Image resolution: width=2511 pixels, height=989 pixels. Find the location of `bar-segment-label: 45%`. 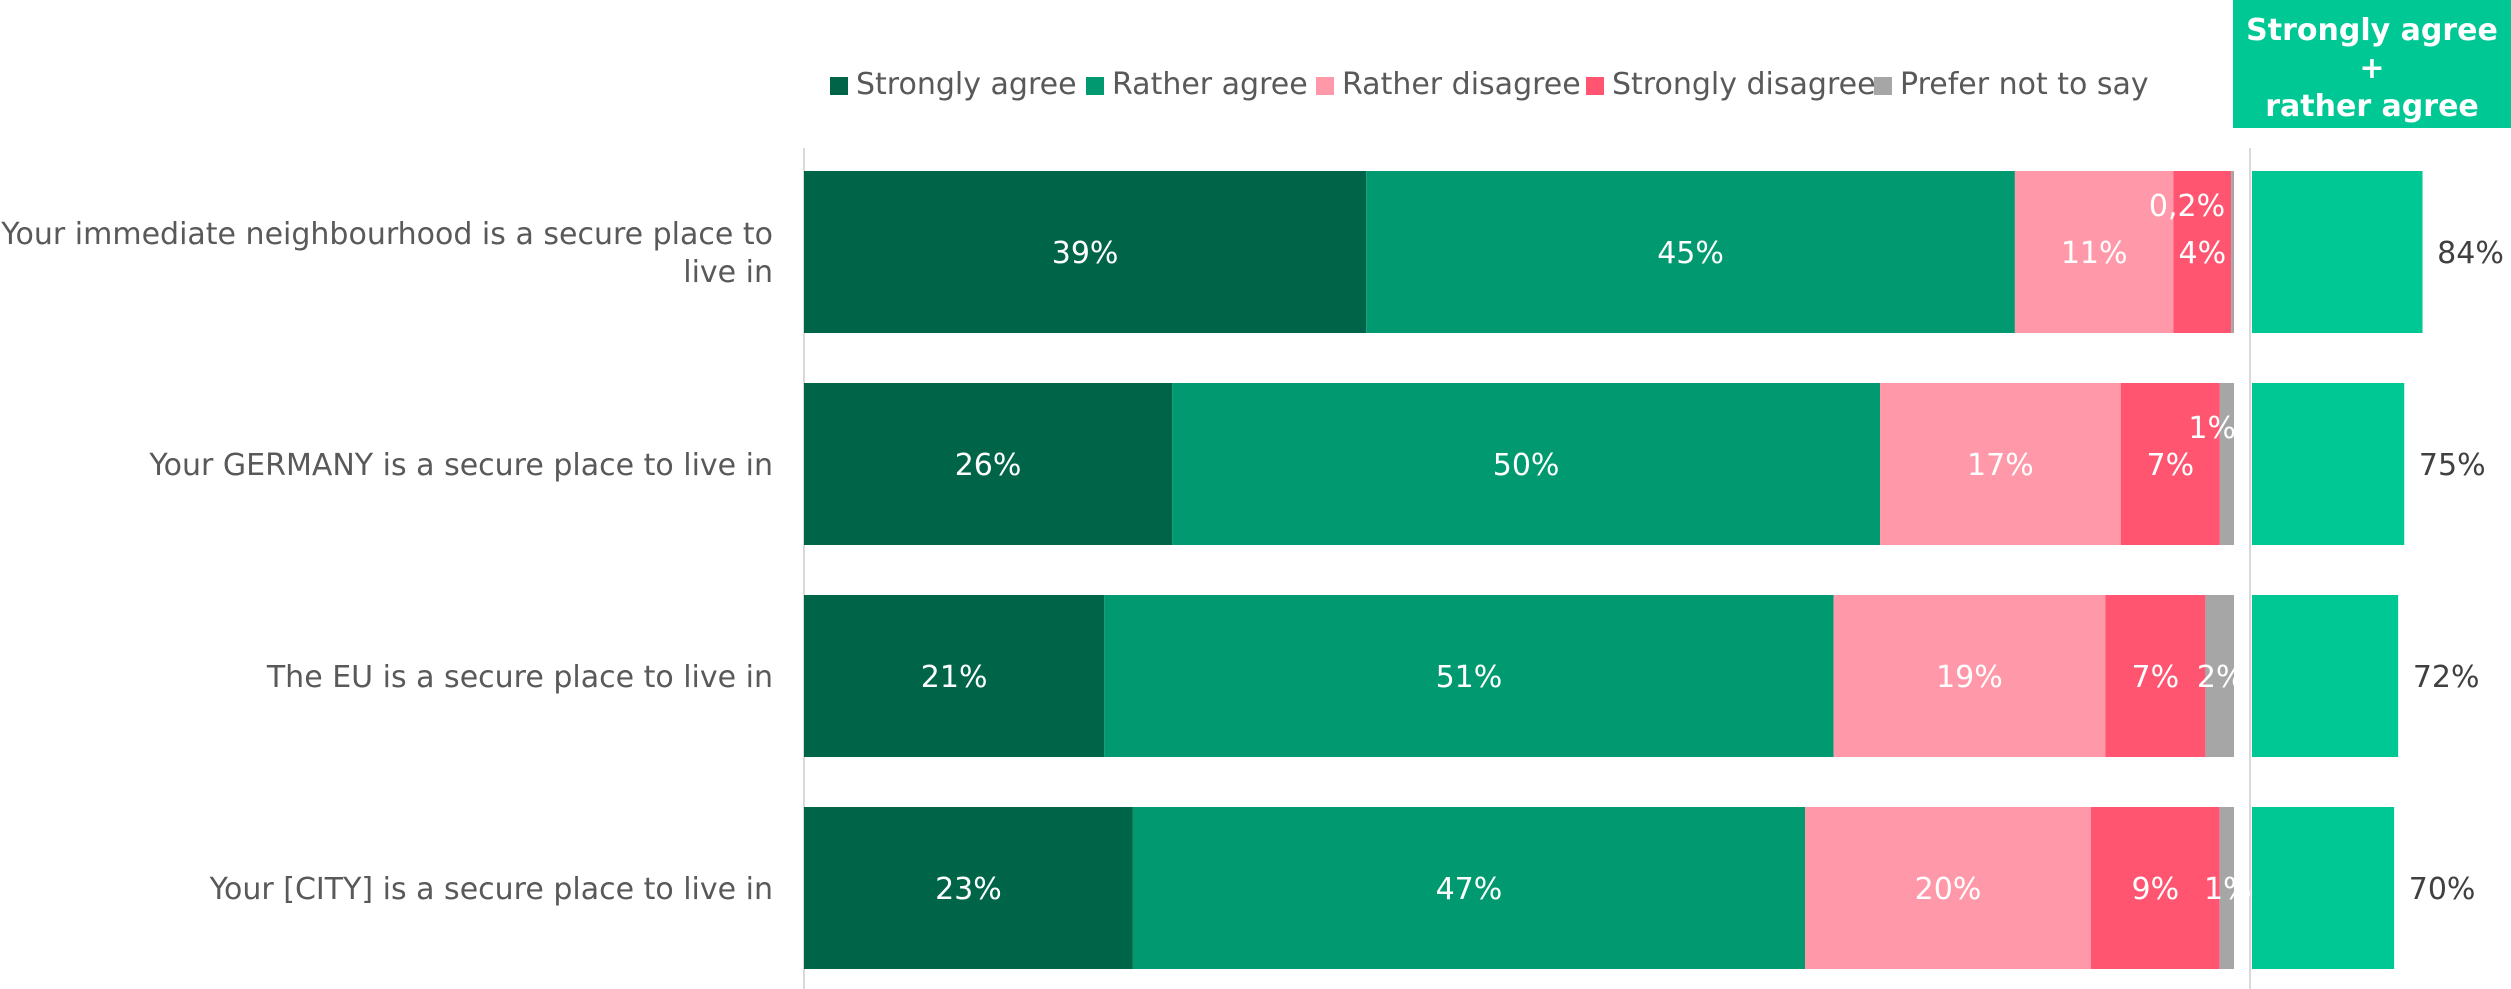

bar-segment-label: 45% is located at coordinates (1690, 253).